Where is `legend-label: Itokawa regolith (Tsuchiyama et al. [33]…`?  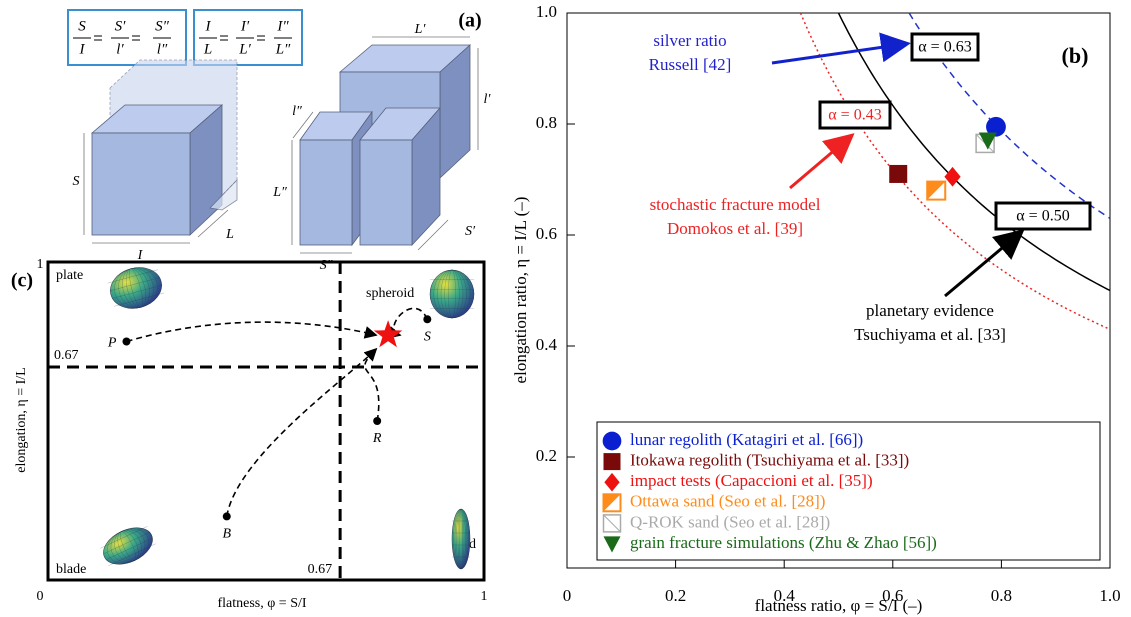
legend-label: Itokawa regolith (Tsuchiyama et al. [33]… is located at coordinates (769, 460).